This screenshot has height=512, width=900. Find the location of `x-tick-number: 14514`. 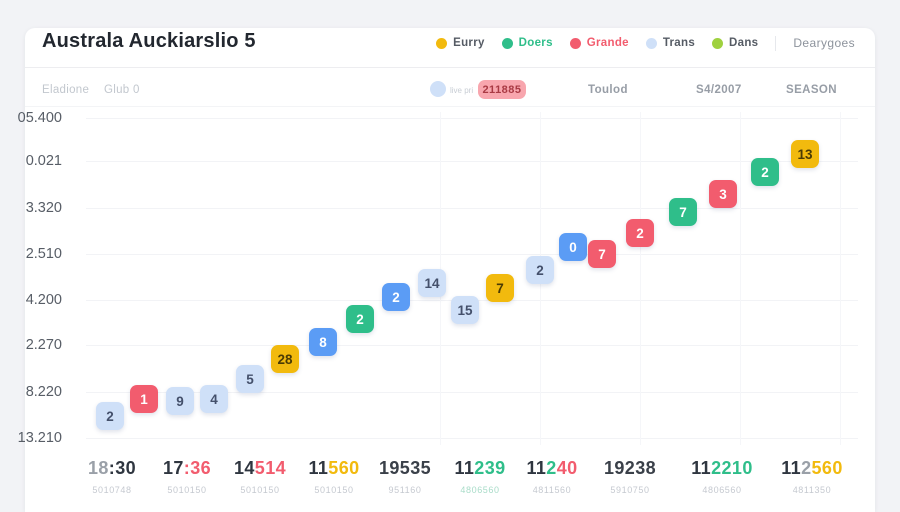

x-tick-number: 14514 is located at coordinates (260, 468).